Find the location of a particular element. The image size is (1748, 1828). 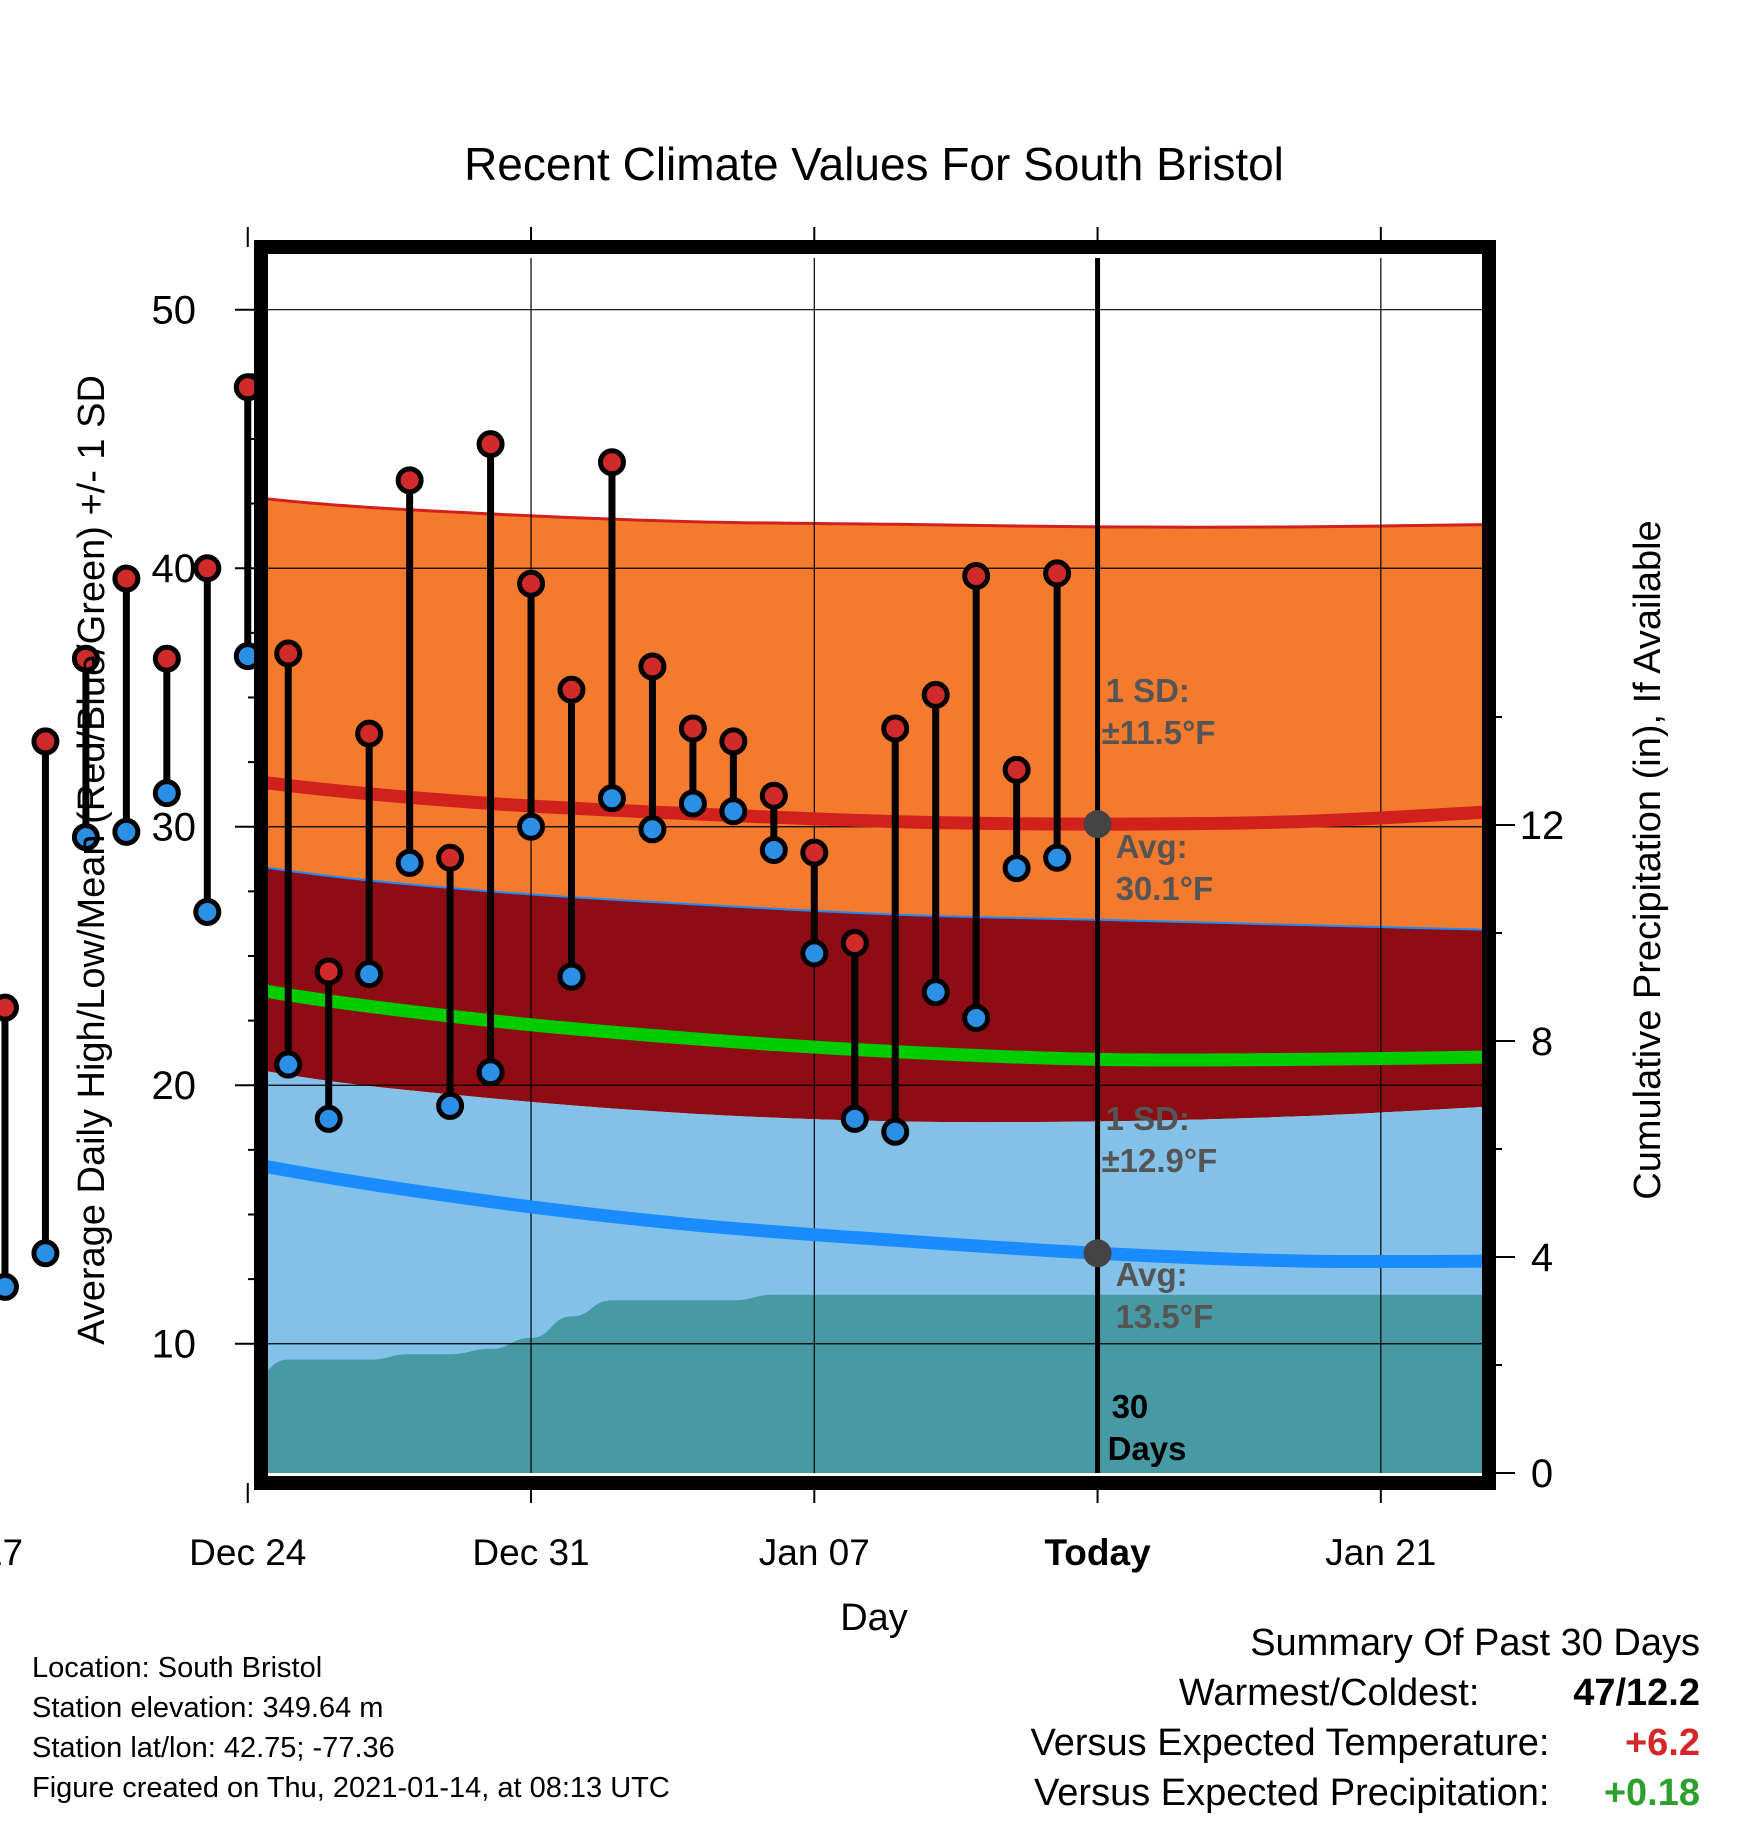

summary-title: Summary Of Past 30 Days is located at coordinates (1475, 1643).